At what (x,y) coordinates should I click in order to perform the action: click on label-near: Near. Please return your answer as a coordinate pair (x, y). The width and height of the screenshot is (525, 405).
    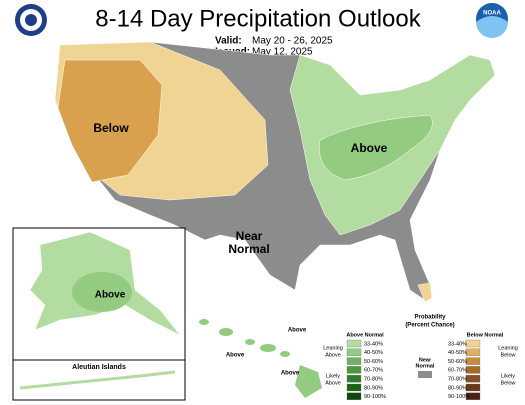
    Looking at the image, I should click on (249, 236).